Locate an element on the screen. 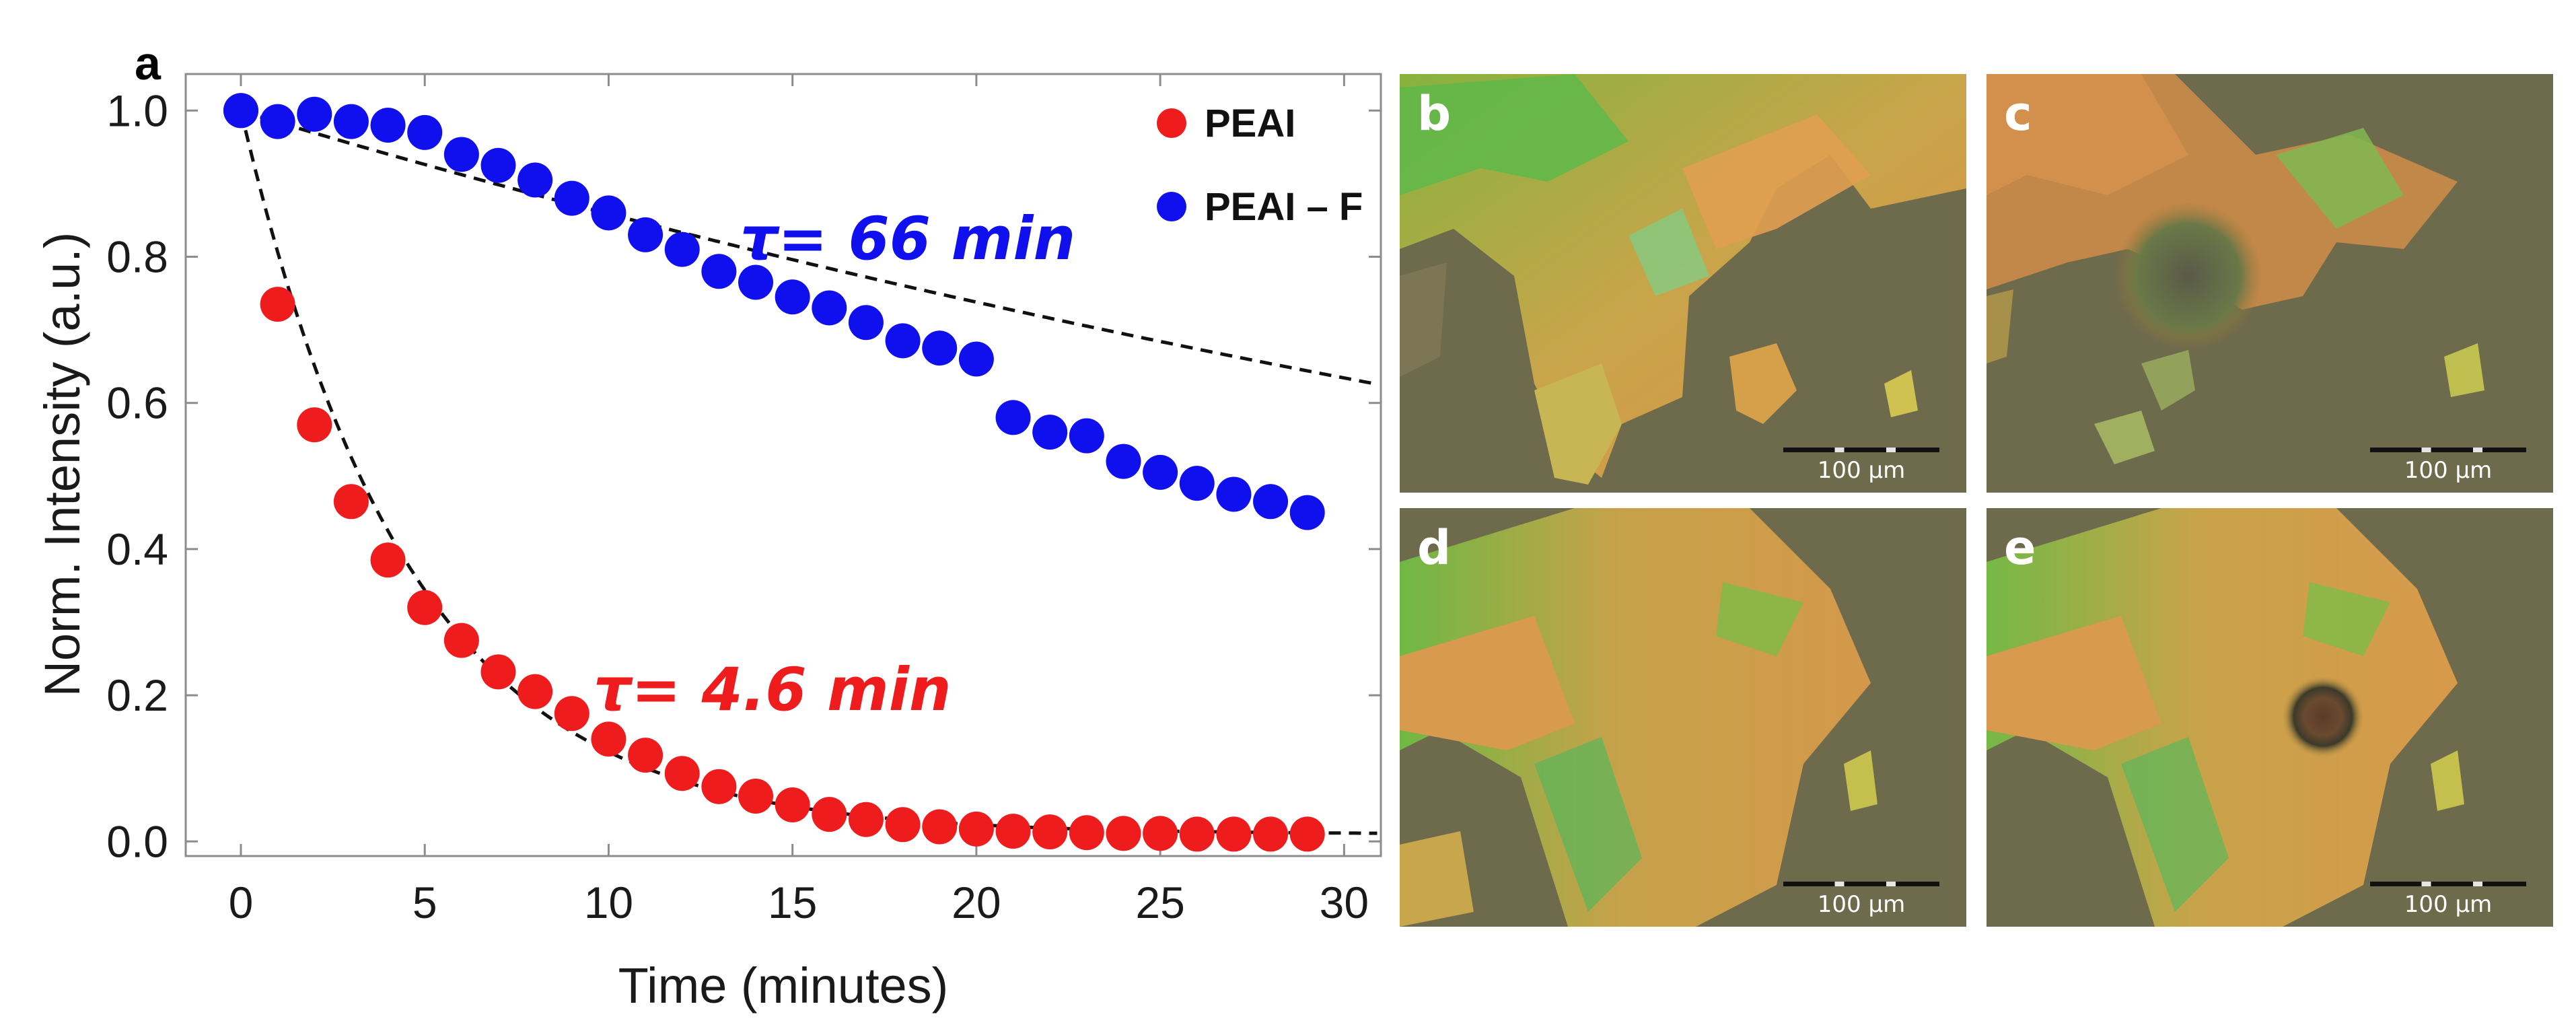  tau-annotation-peai: τ= 4.6 min is located at coordinates (773, 689).